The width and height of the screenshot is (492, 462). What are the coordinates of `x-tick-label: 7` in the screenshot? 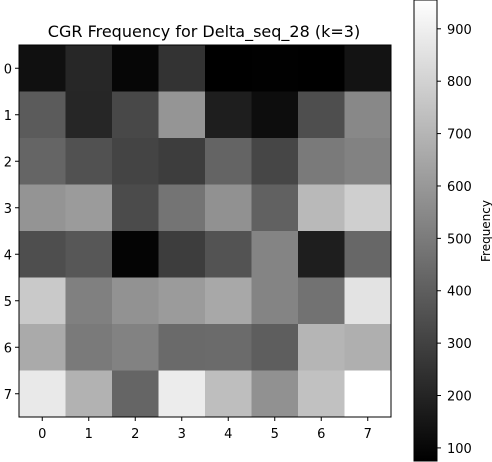 It's located at (368, 434).